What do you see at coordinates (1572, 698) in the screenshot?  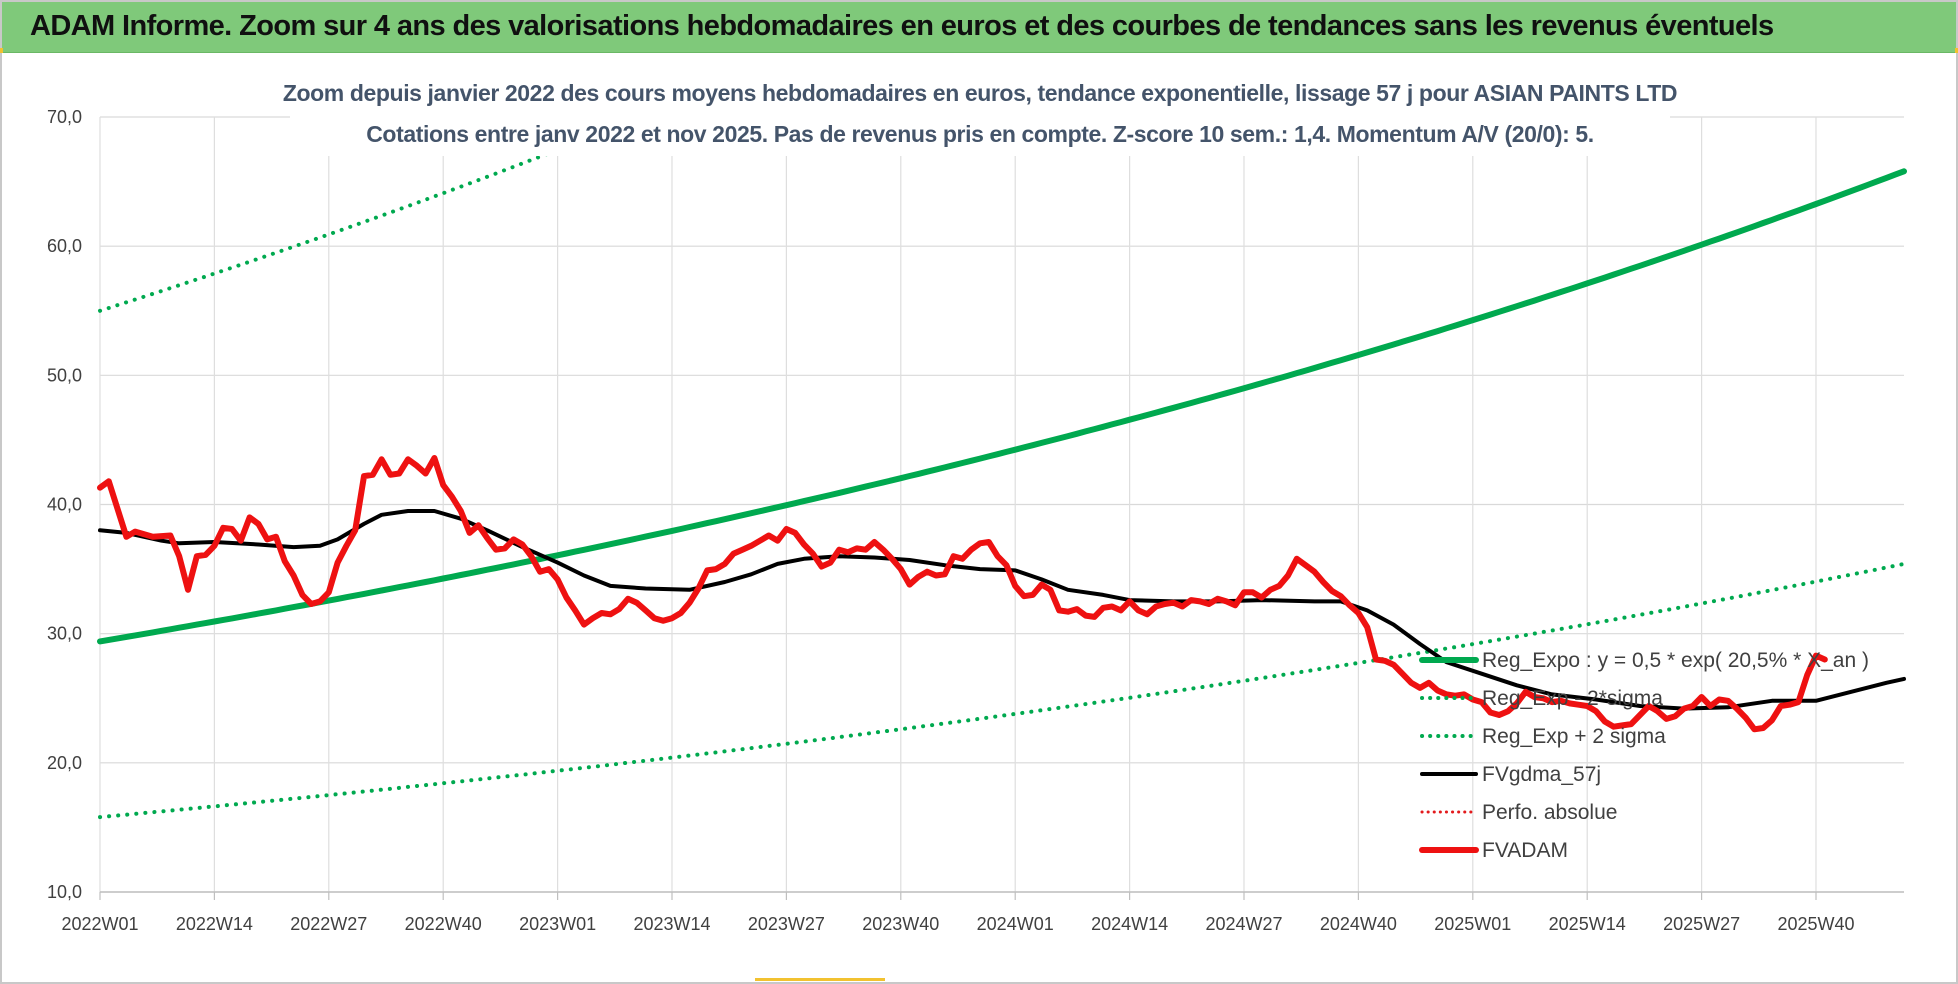 I see `legend-label-1: Reg_Exp - 2*sigma` at bounding box center [1572, 698].